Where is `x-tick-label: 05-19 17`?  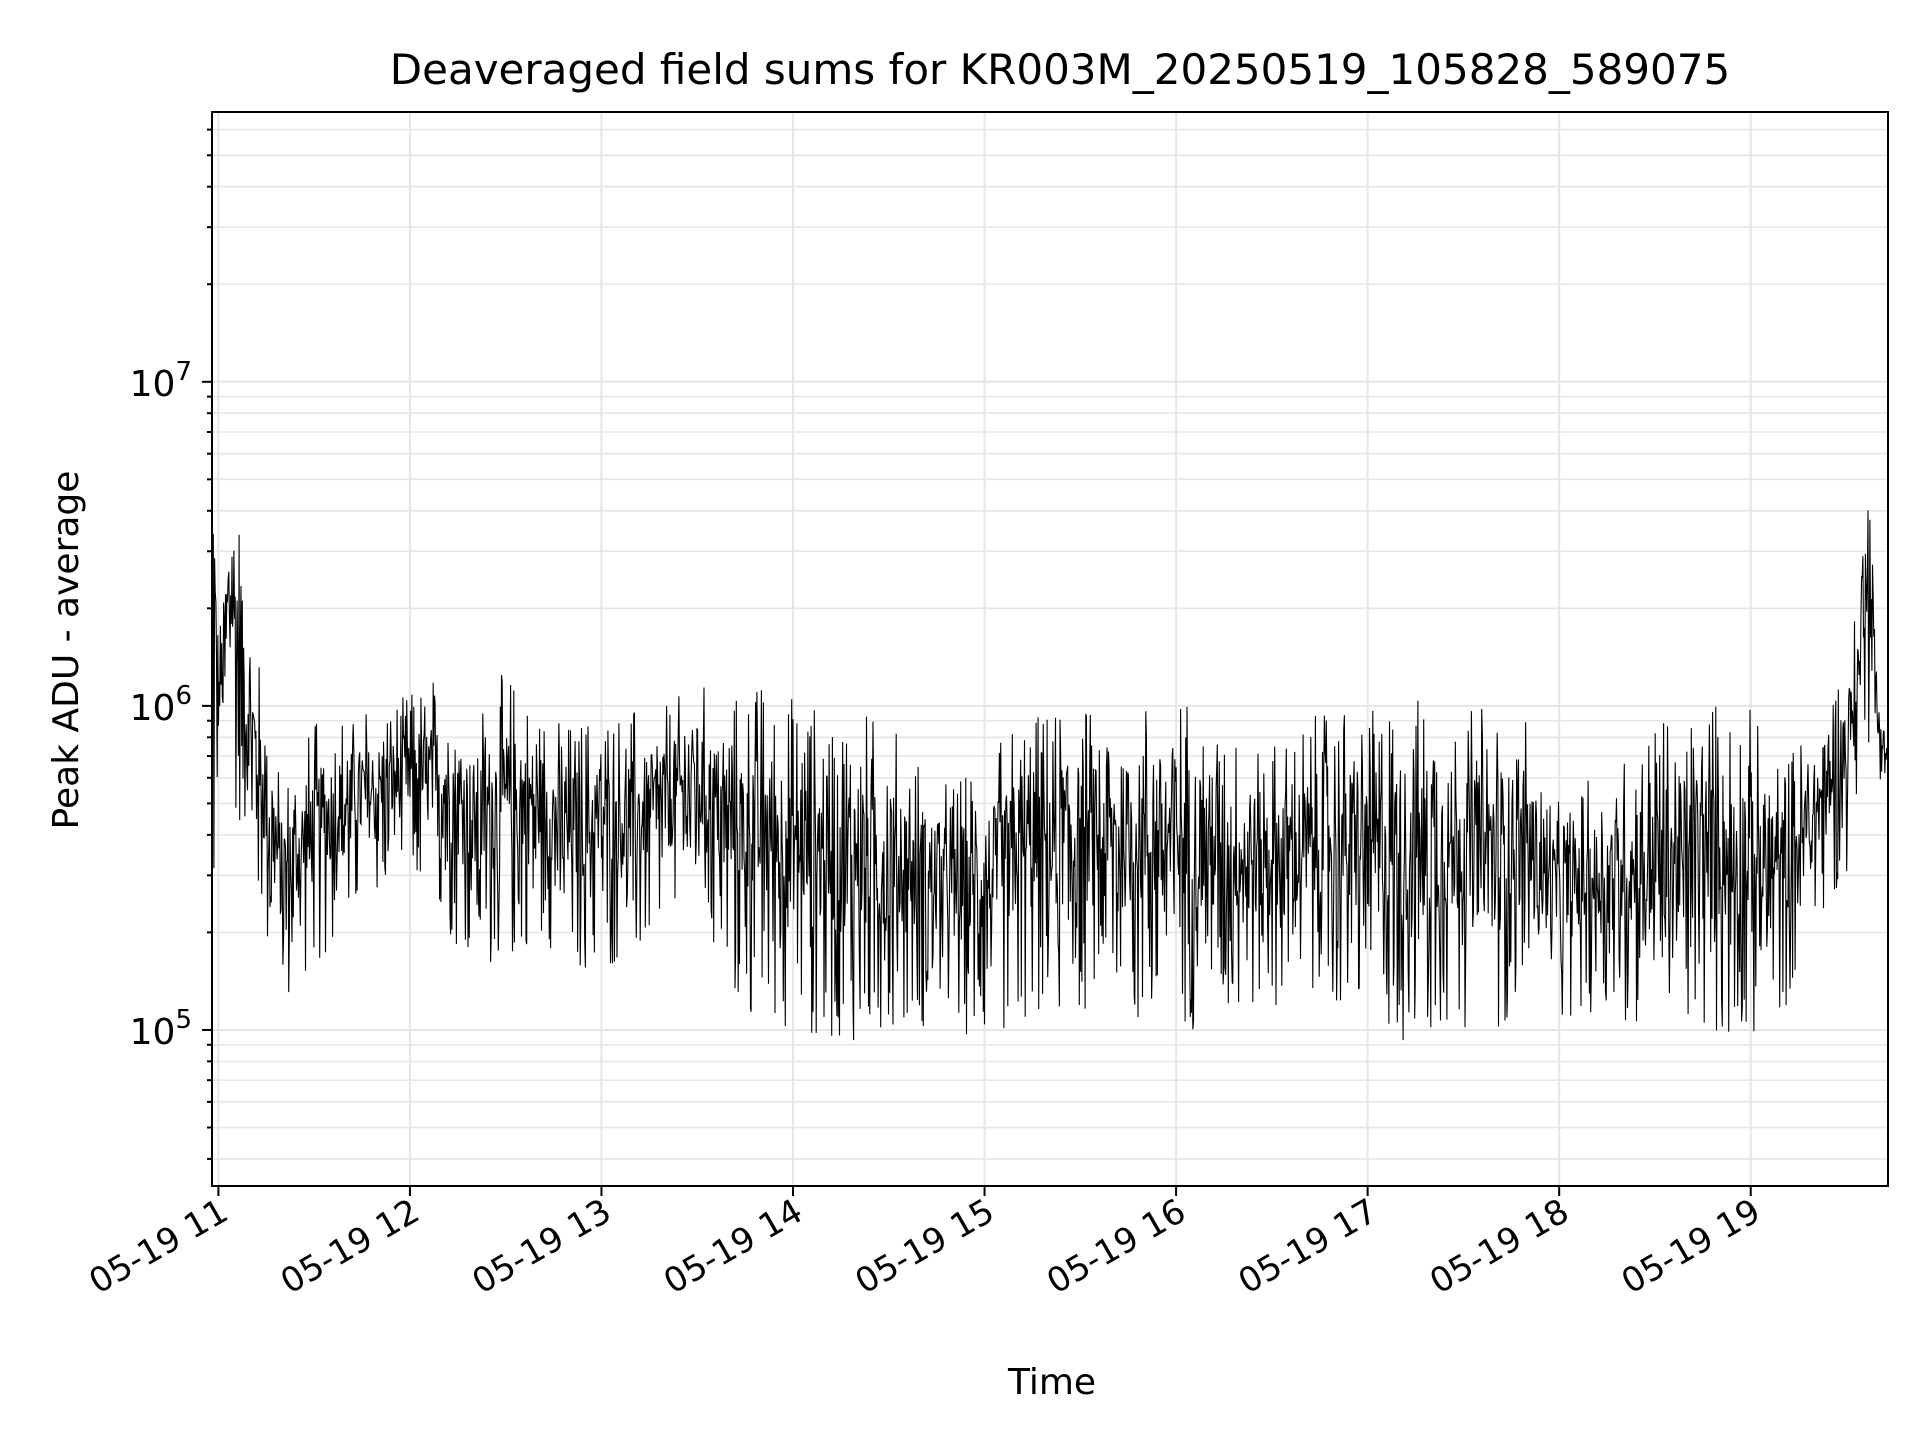
x-tick-label: 05-19 17 is located at coordinates (1308, 1246).